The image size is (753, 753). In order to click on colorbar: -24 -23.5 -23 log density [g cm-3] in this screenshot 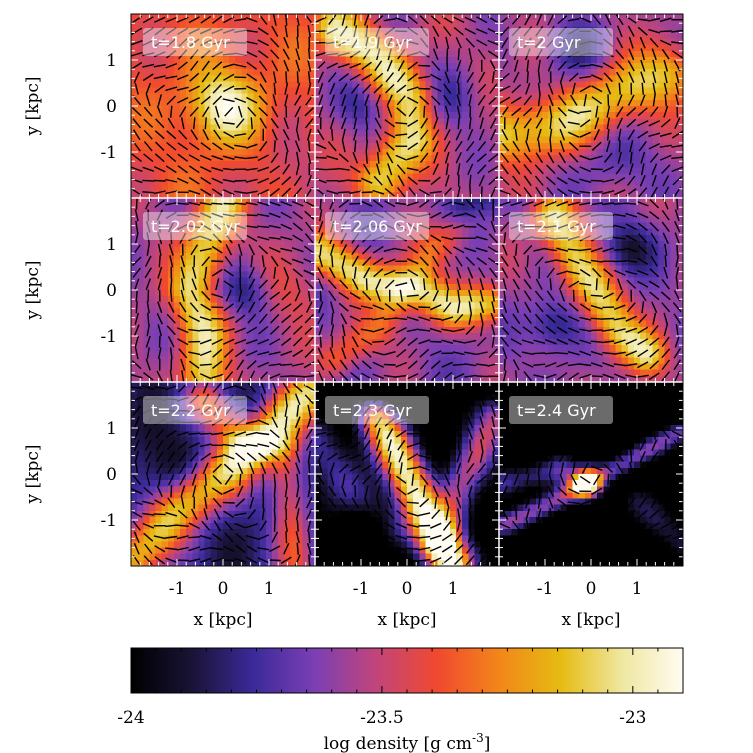, I will do `click(400, 700)`.